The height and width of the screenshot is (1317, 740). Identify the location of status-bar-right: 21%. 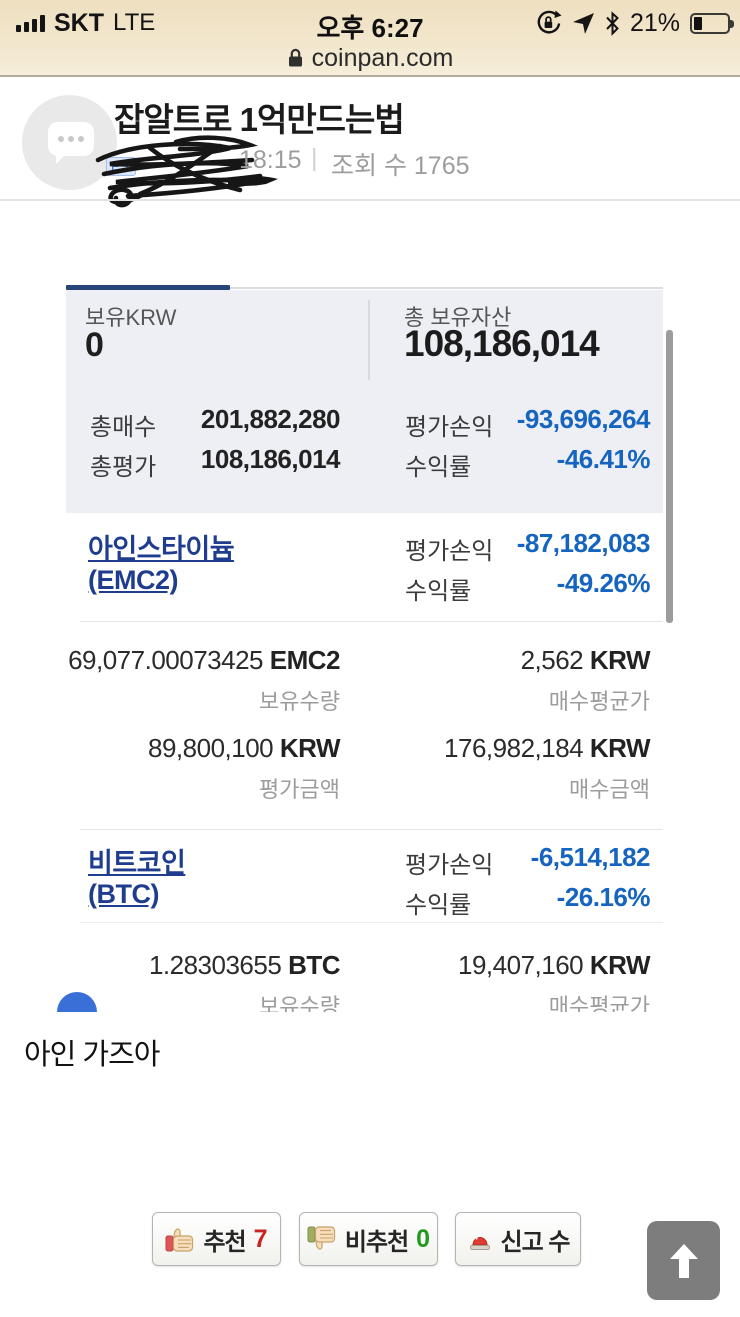
(634, 23).